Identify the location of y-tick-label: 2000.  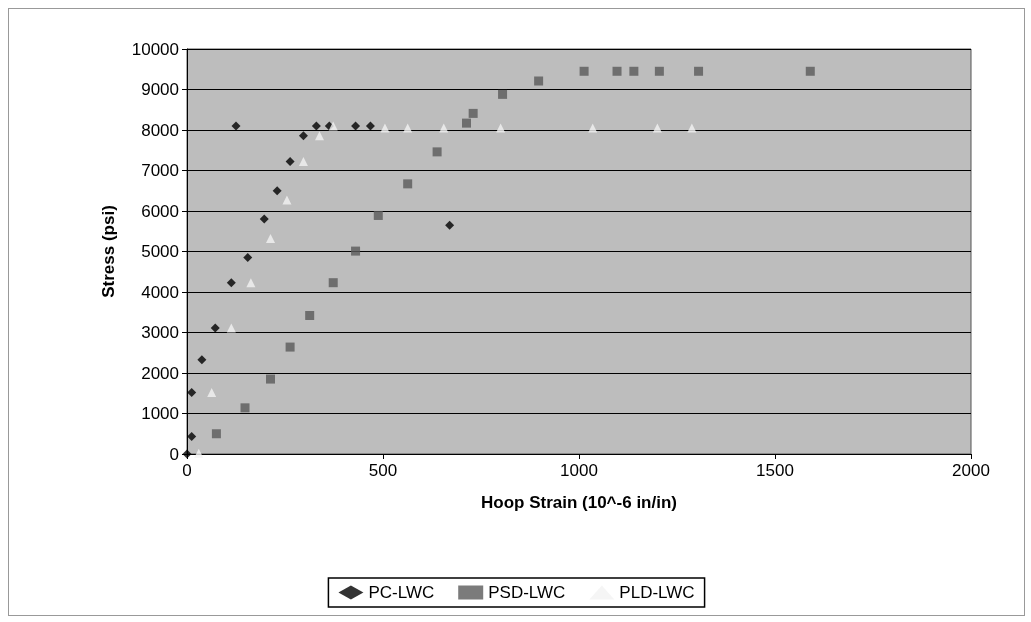
(160, 373).